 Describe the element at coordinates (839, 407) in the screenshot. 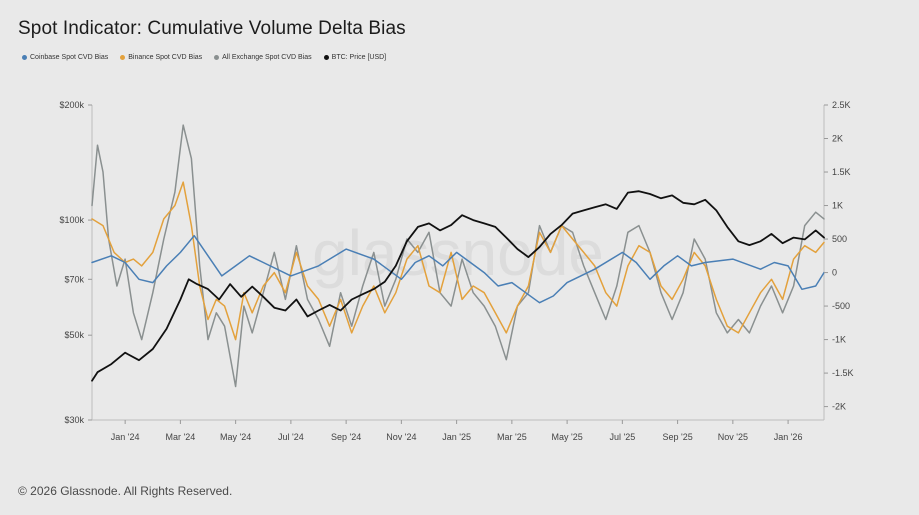

I see `y-right-tick-label: -2K` at that location.